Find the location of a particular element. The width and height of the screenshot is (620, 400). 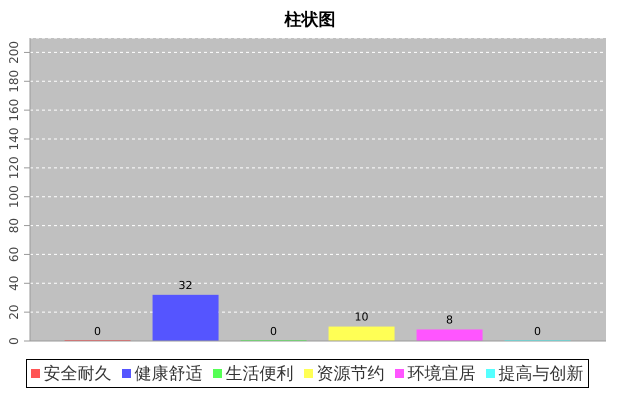

y-tick-label: 140 is located at coordinates (14, 139).